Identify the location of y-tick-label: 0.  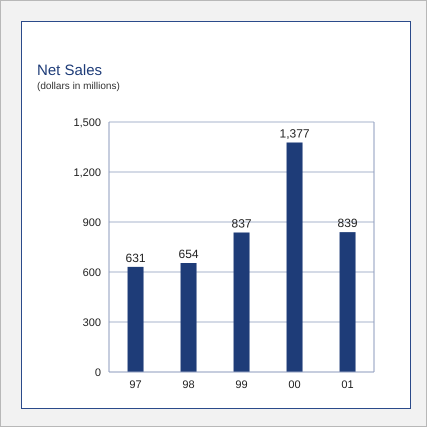
(97, 372).